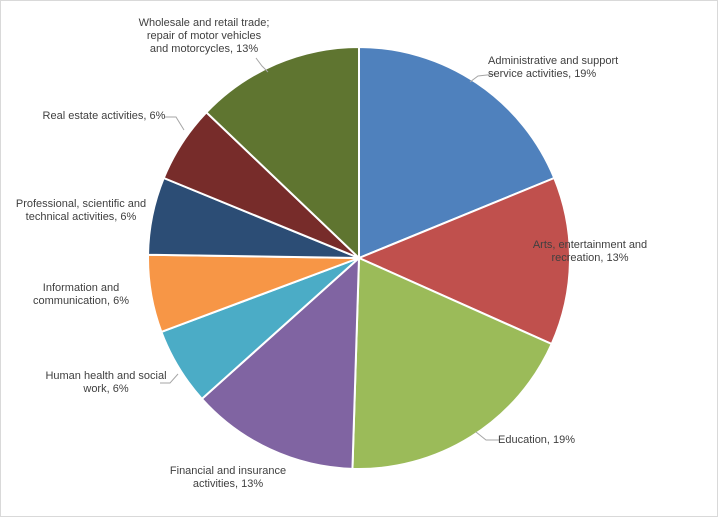 Image resolution: width=718 pixels, height=517 pixels. I want to click on data-label-line: and motorcycles, 13%, so click(204, 49).